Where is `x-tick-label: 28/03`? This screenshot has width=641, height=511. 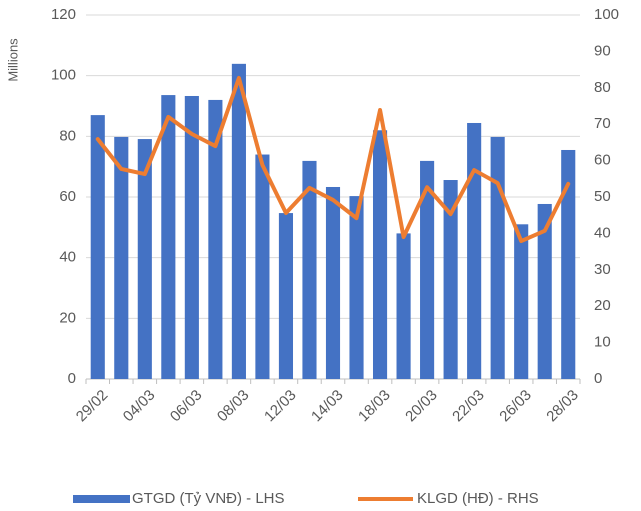
x-tick-label: 28/03 is located at coordinates (562, 406).